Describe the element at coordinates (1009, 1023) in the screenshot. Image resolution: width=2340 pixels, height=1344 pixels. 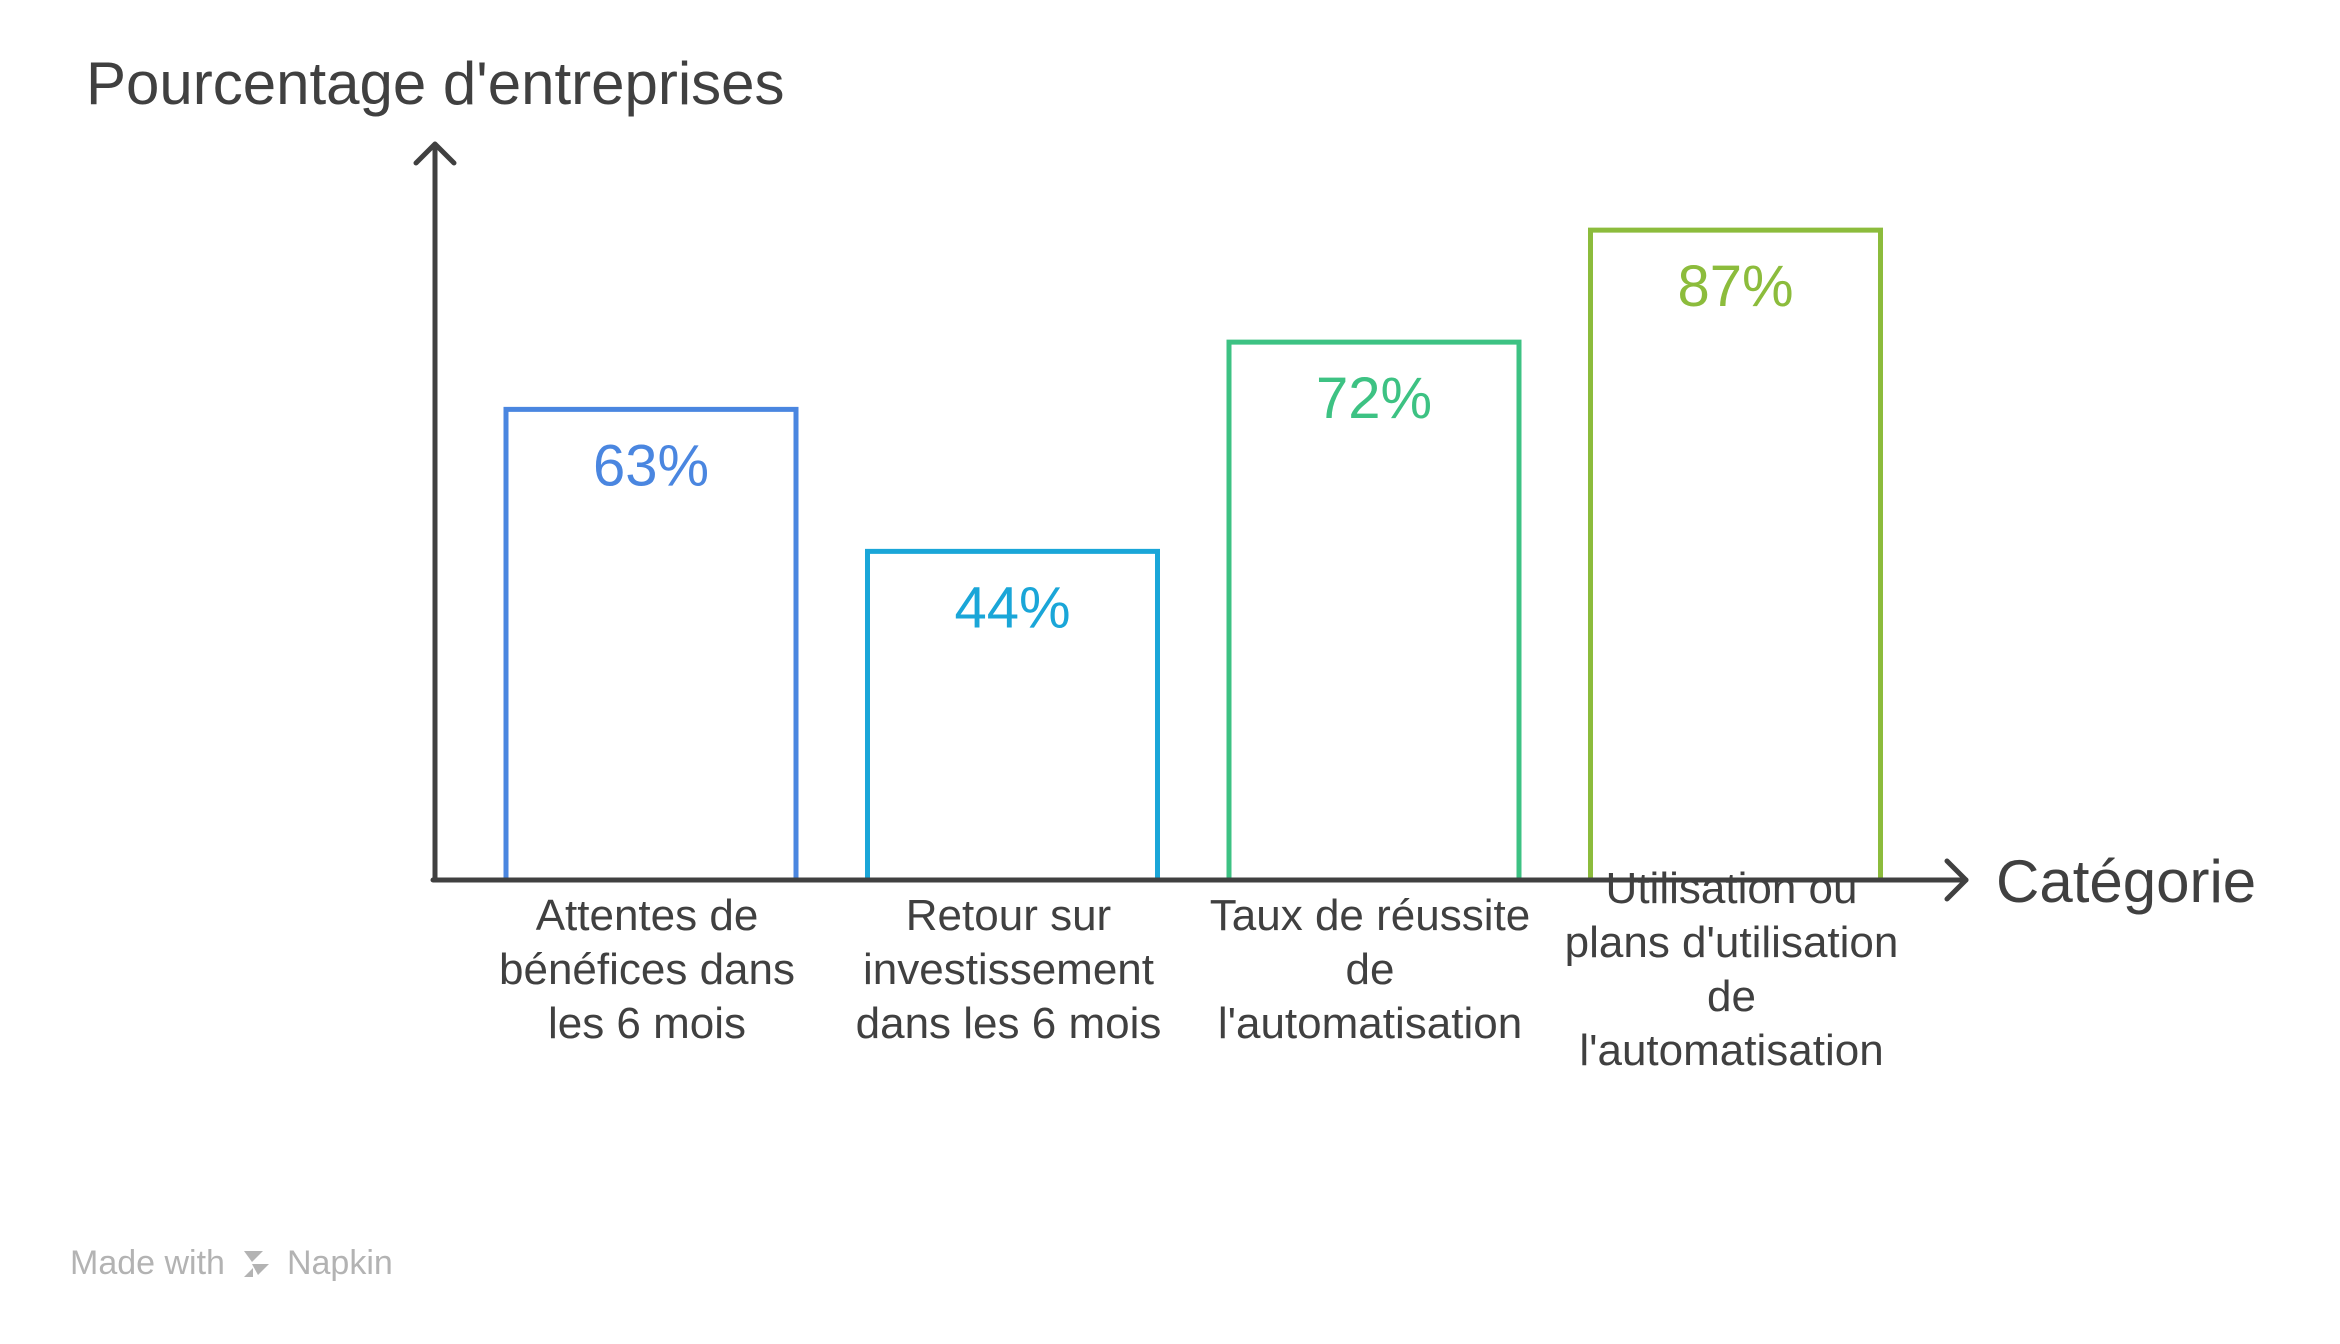
I see `category-label-line: dans les 6 mois` at that location.